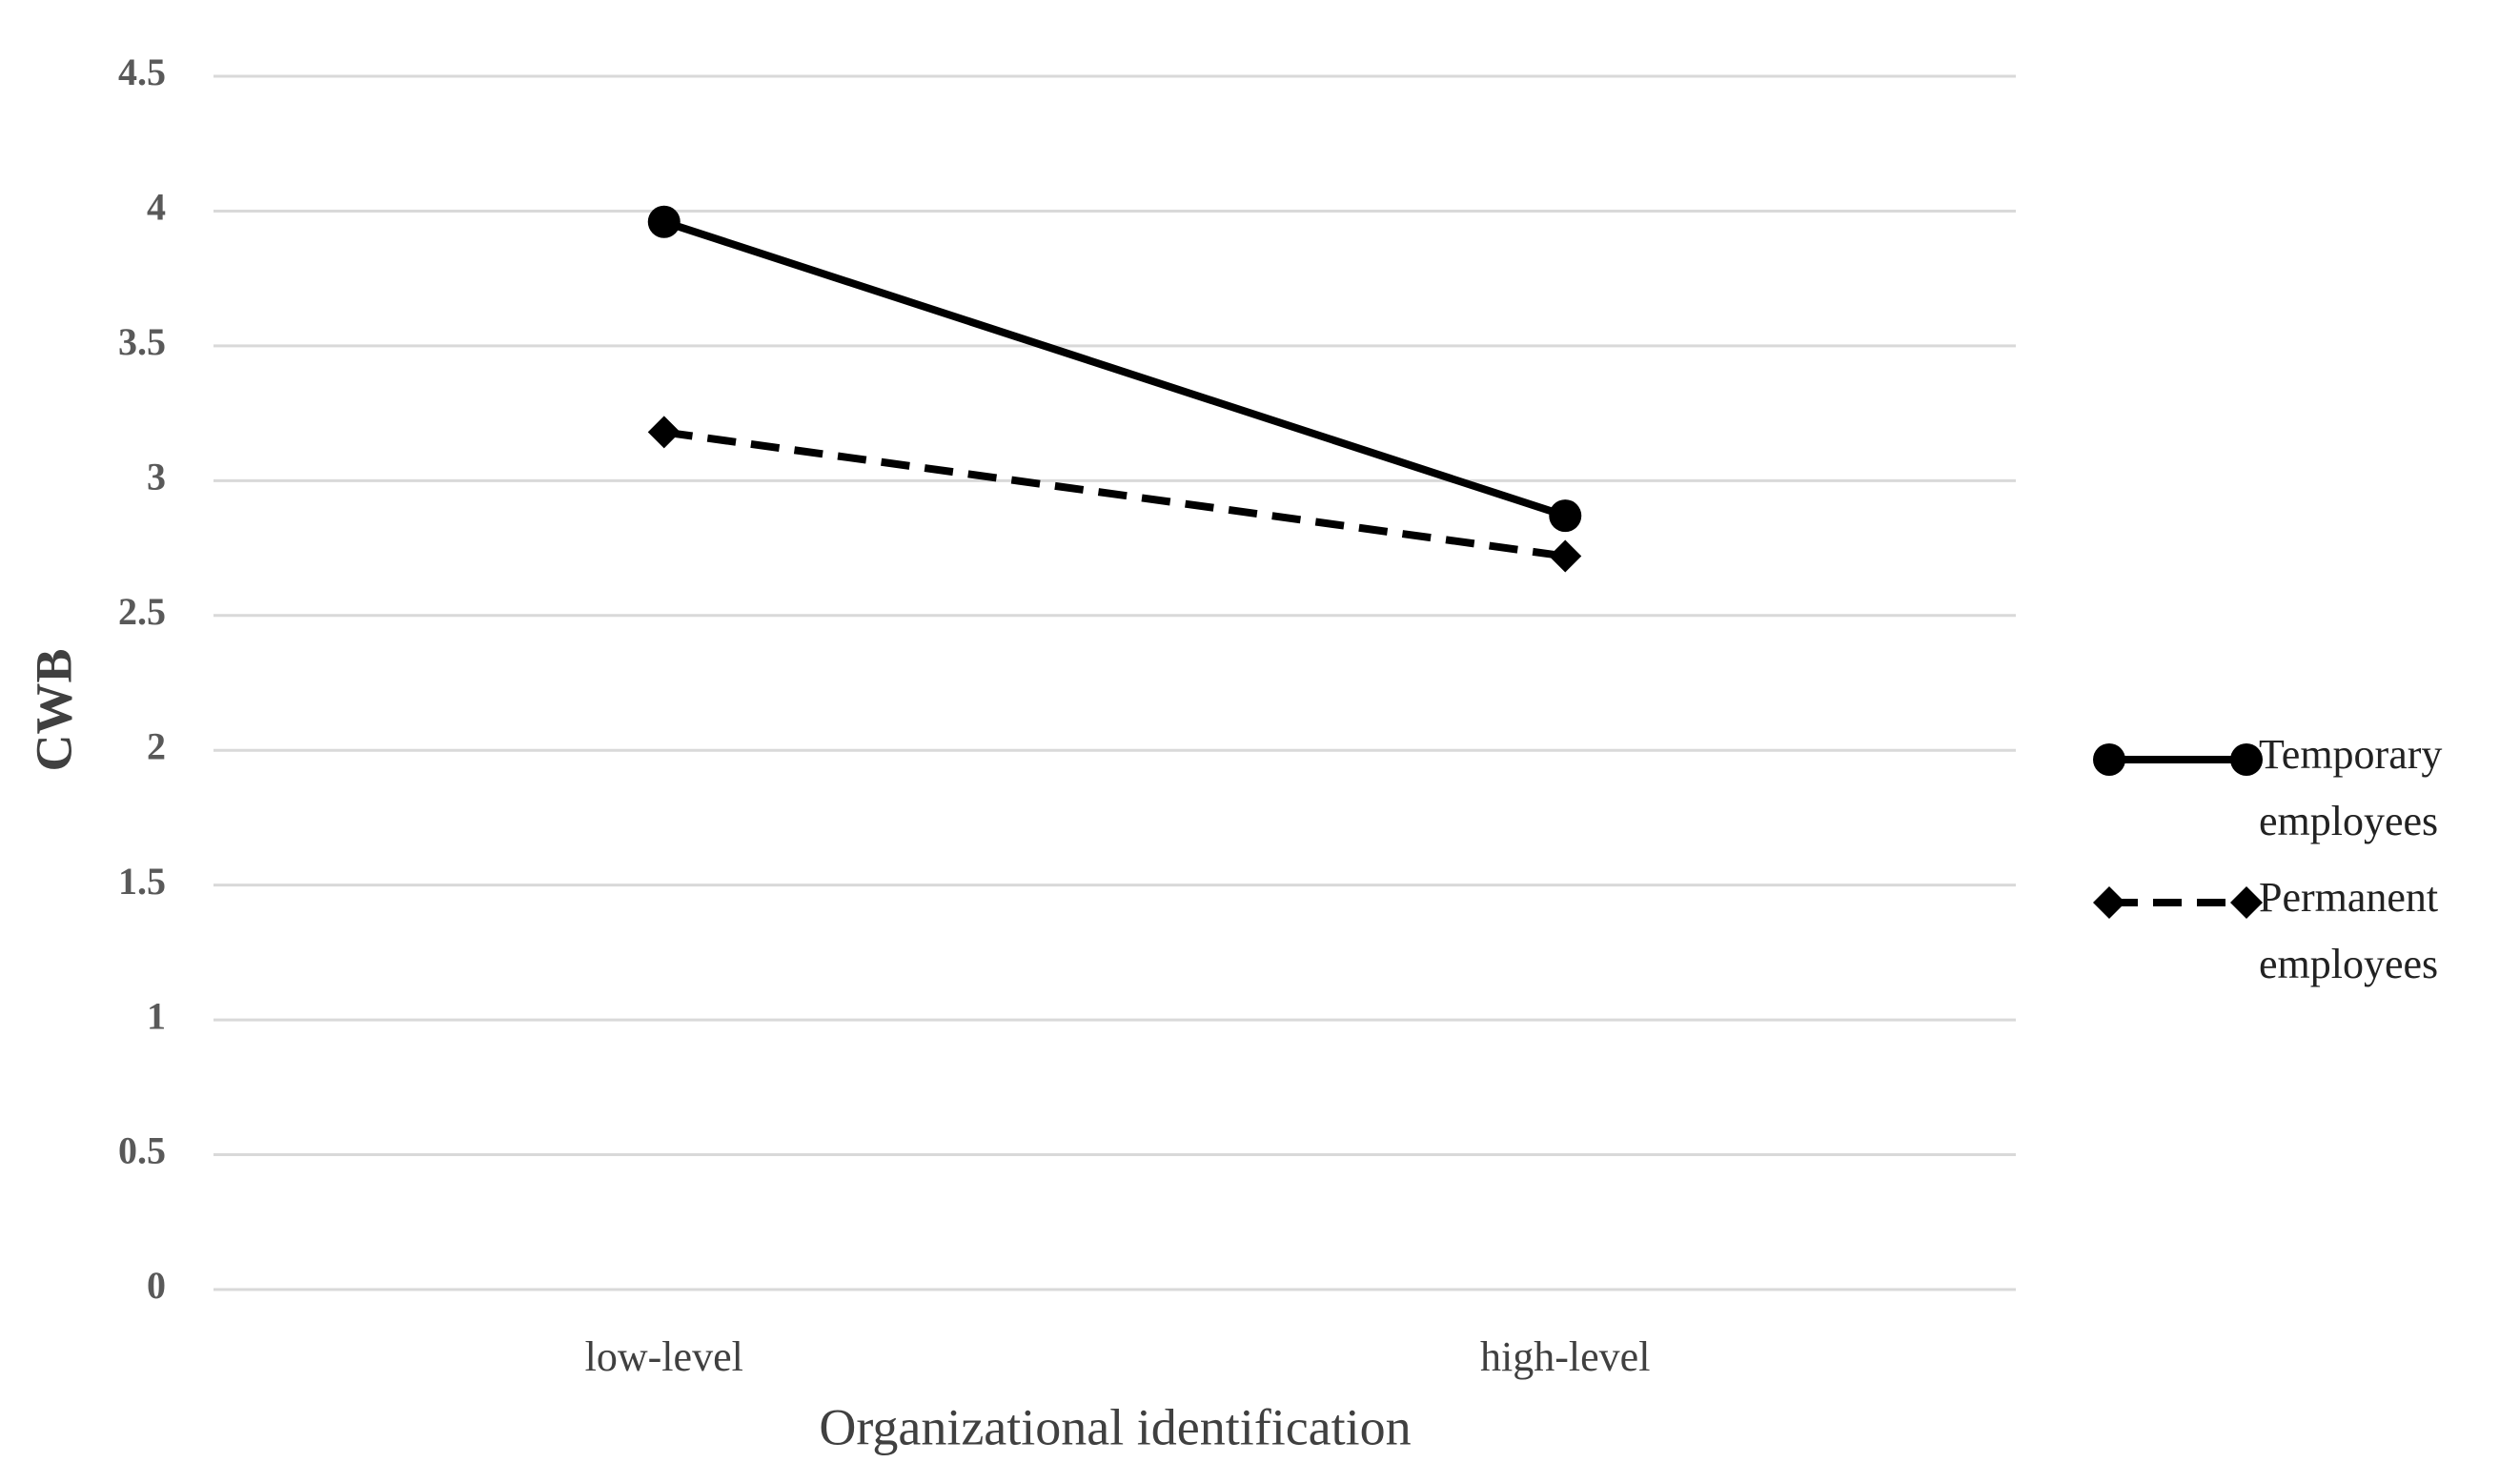 This screenshot has width=2520, height=1483. What do you see at coordinates (142, 1150) in the screenshot?
I see `y-tick-label: 0.5` at bounding box center [142, 1150].